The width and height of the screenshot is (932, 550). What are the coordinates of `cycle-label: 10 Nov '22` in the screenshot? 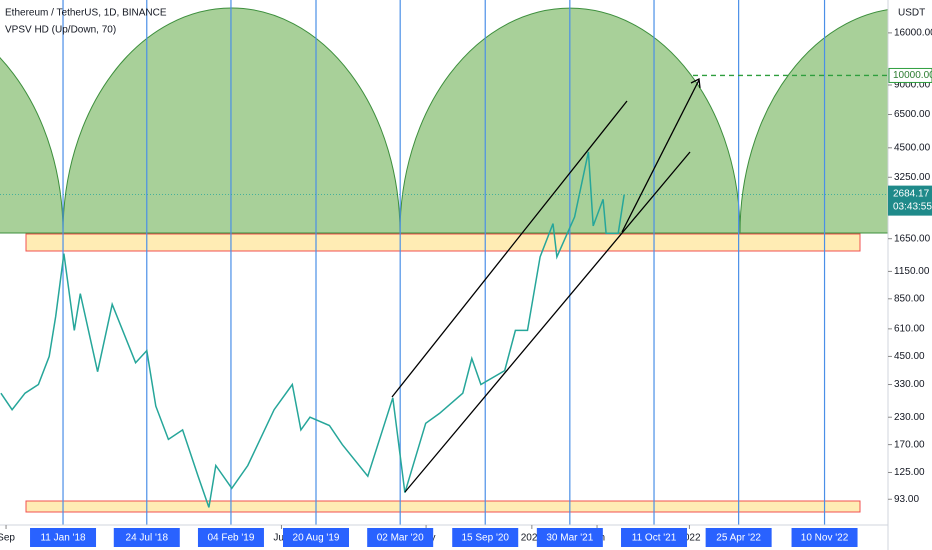 It's located at (825, 538).